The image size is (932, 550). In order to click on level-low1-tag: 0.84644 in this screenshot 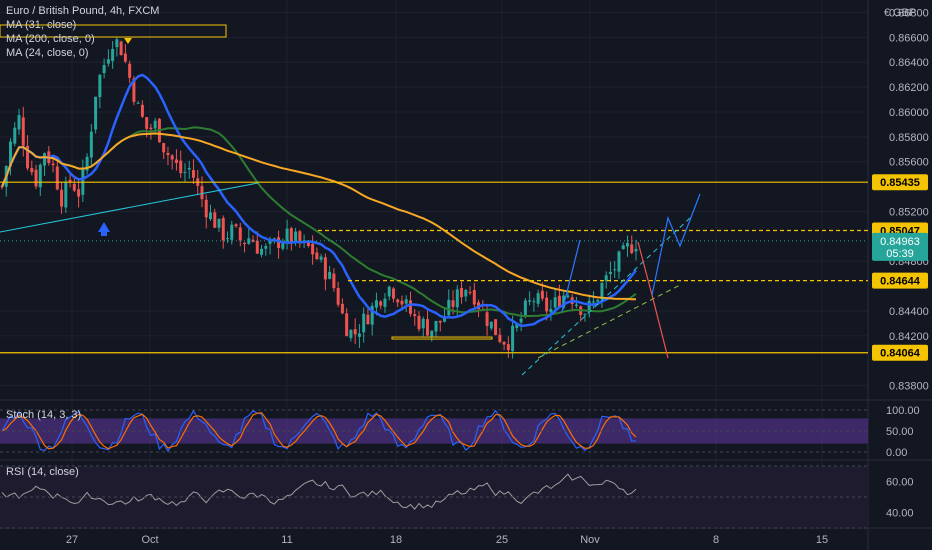, I will do `click(900, 282)`.